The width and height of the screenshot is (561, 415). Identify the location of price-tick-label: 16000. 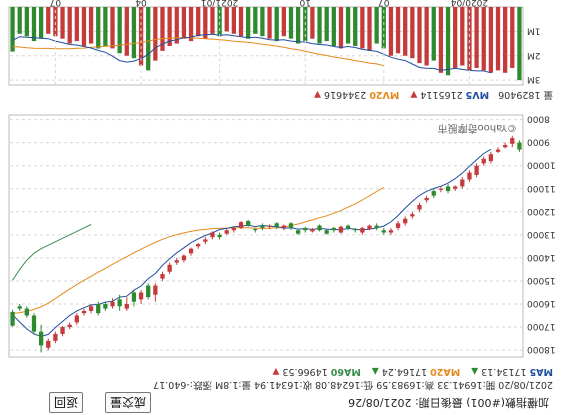
(541, 303).